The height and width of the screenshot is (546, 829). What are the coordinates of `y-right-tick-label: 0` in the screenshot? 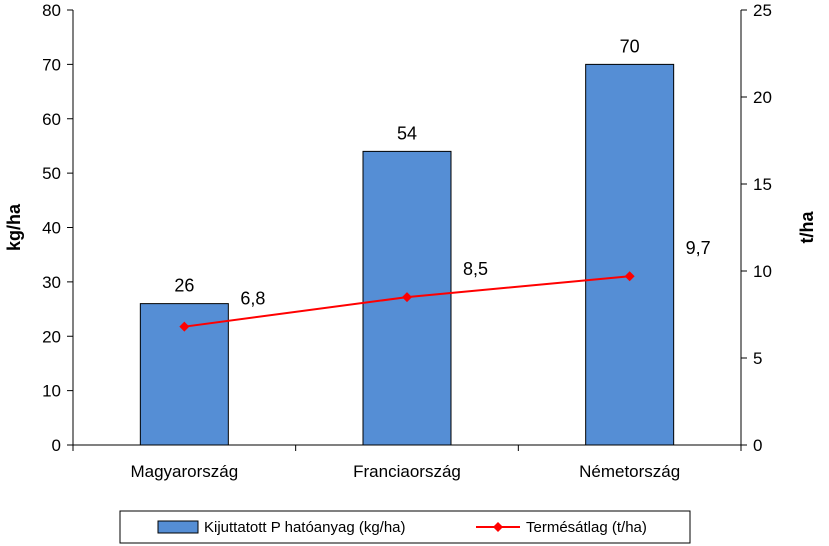 It's located at (757, 445).